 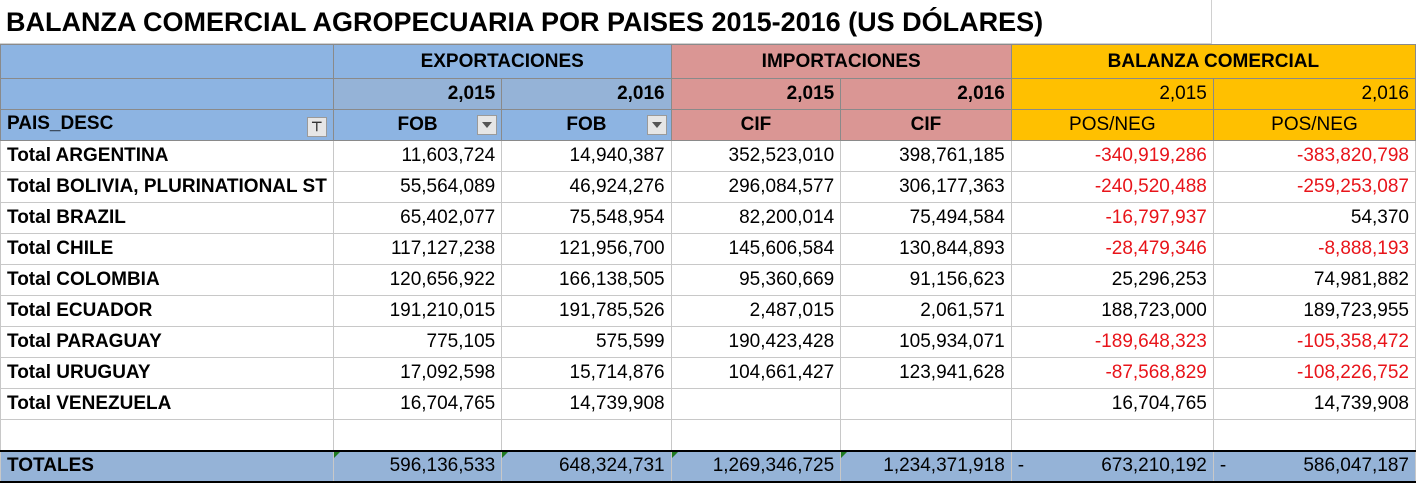 What do you see at coordinates (586, 342) in the screenshot?
I see `exp-2016-cell: 575,599` at bounding box center [586, 342].